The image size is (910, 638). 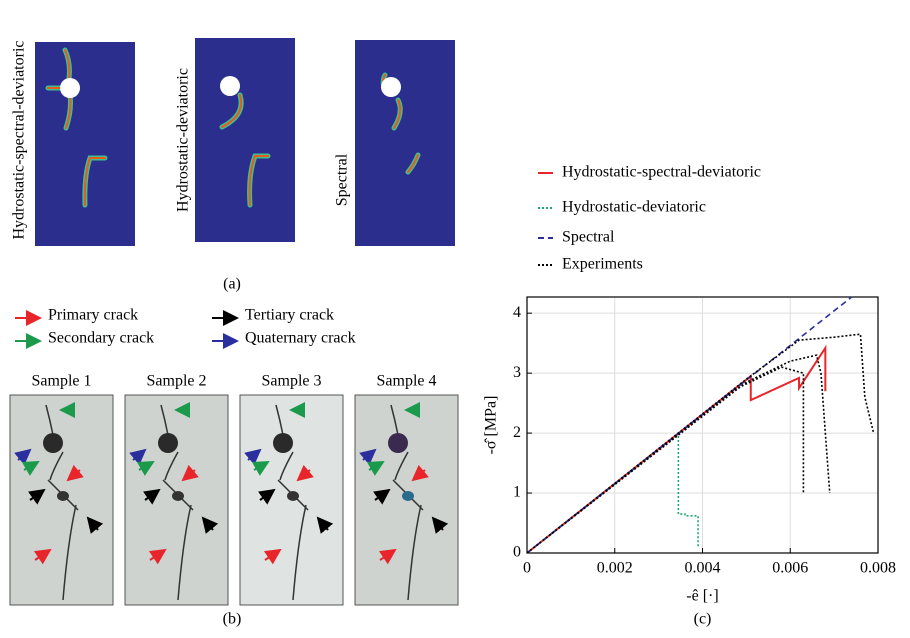 I want to click on legend-label: Spectral, so click(x=588, y=237).